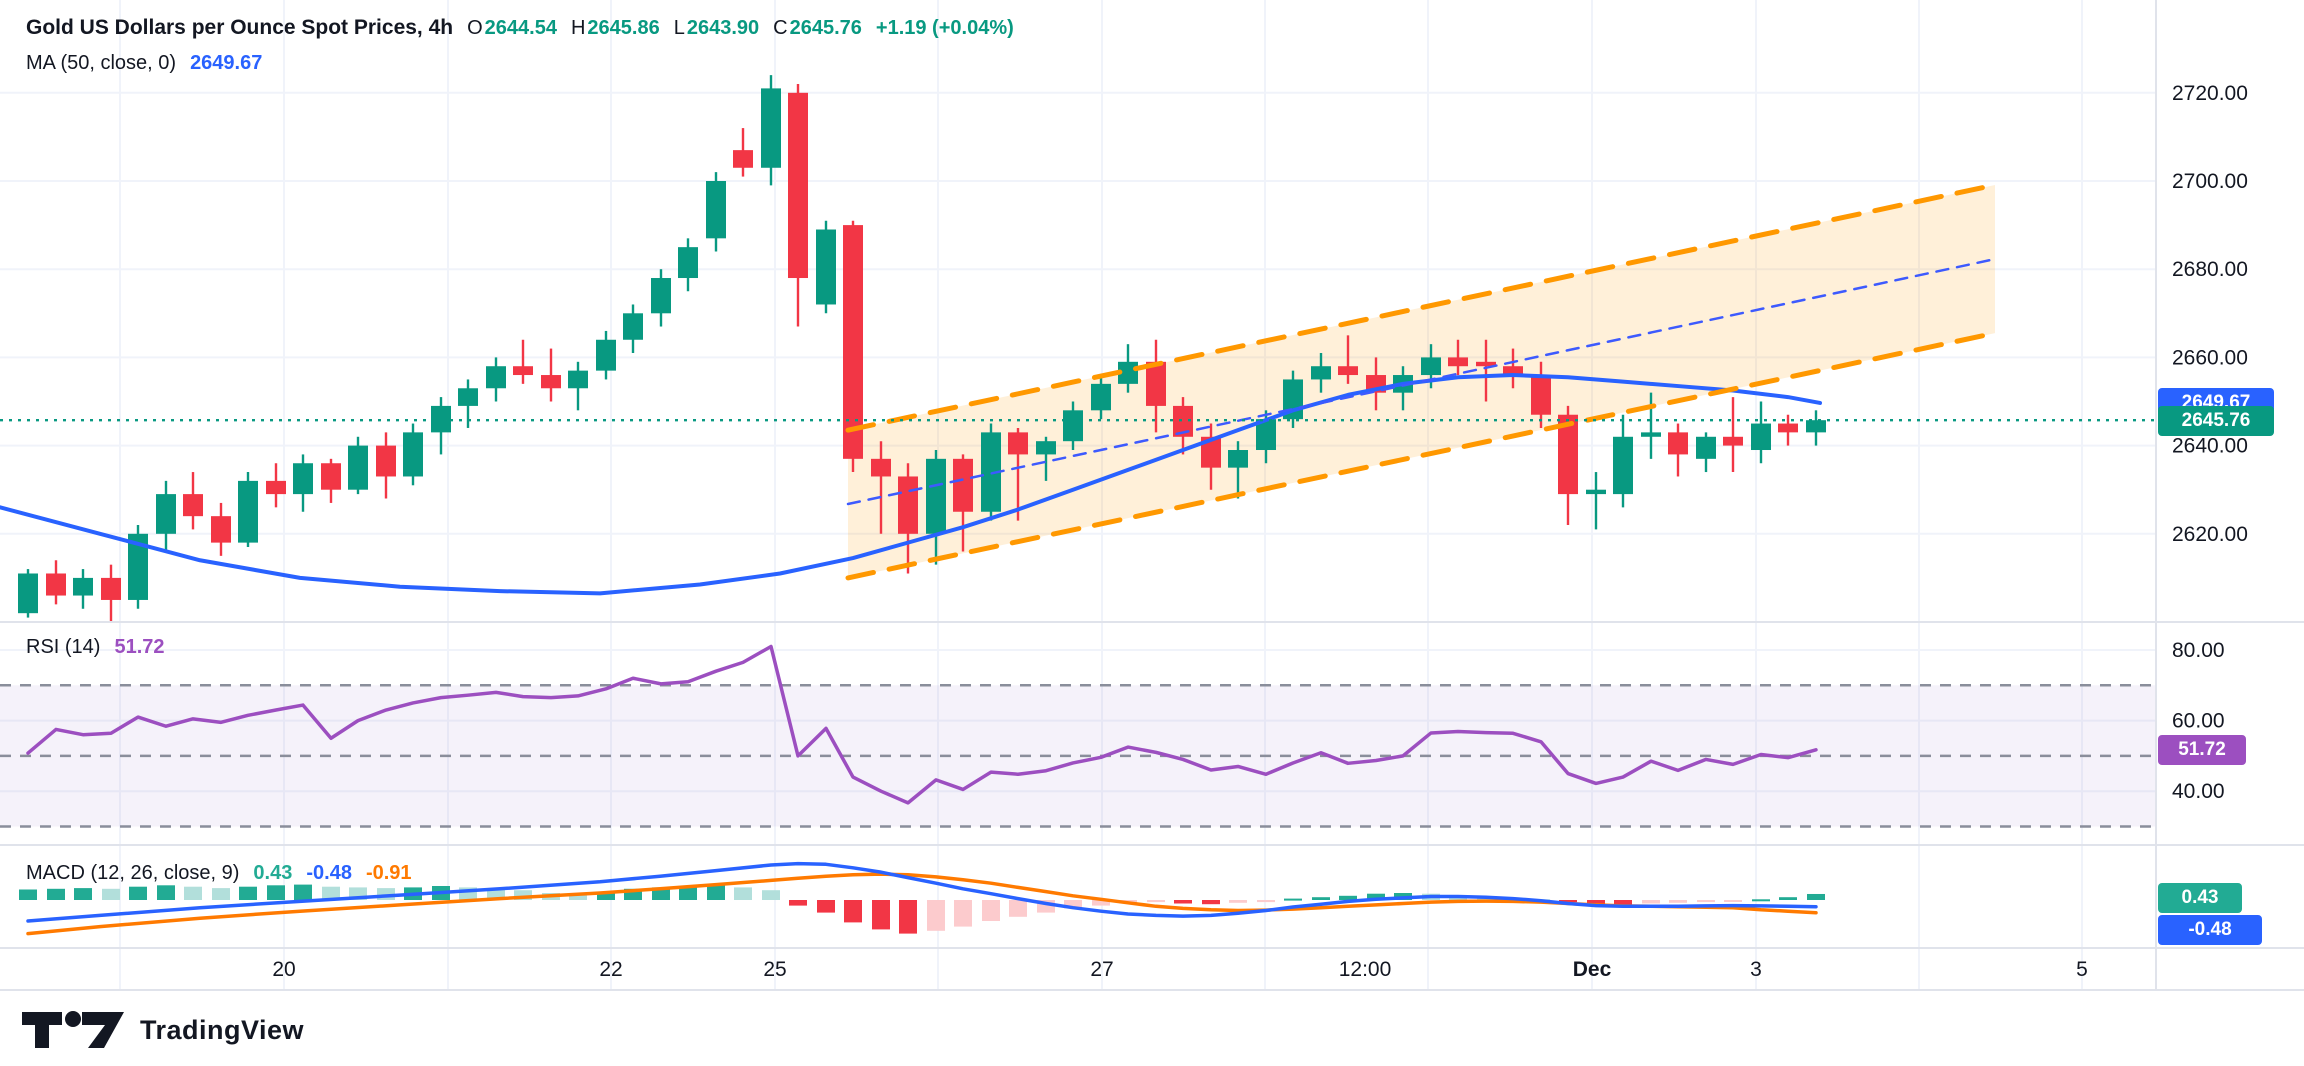  What do you see at coordinates (610, 969) in the screenshot?
I see `time-axis-label: 22` at bounding box center [610, 969].